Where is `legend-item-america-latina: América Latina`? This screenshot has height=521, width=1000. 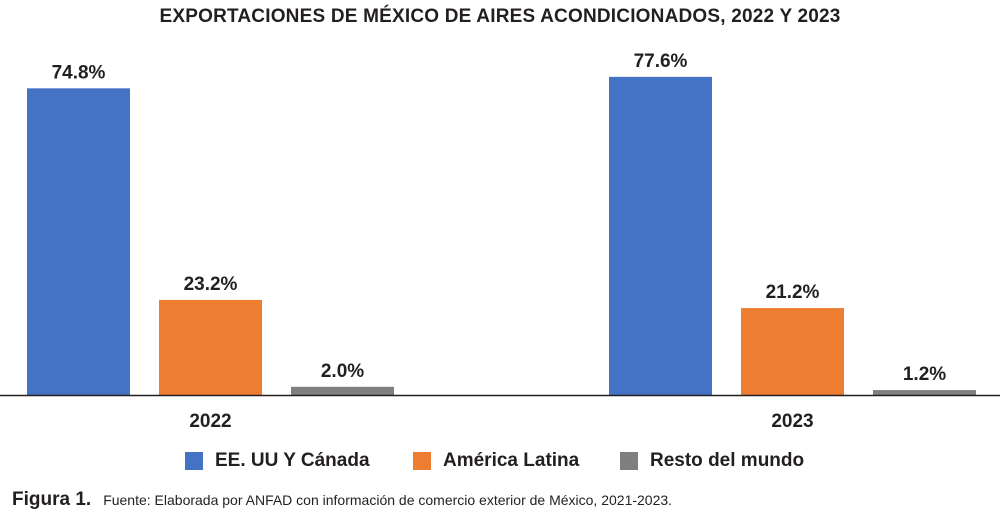
legend-item-america-latina: América Latina is located at coordinates (496, 461).